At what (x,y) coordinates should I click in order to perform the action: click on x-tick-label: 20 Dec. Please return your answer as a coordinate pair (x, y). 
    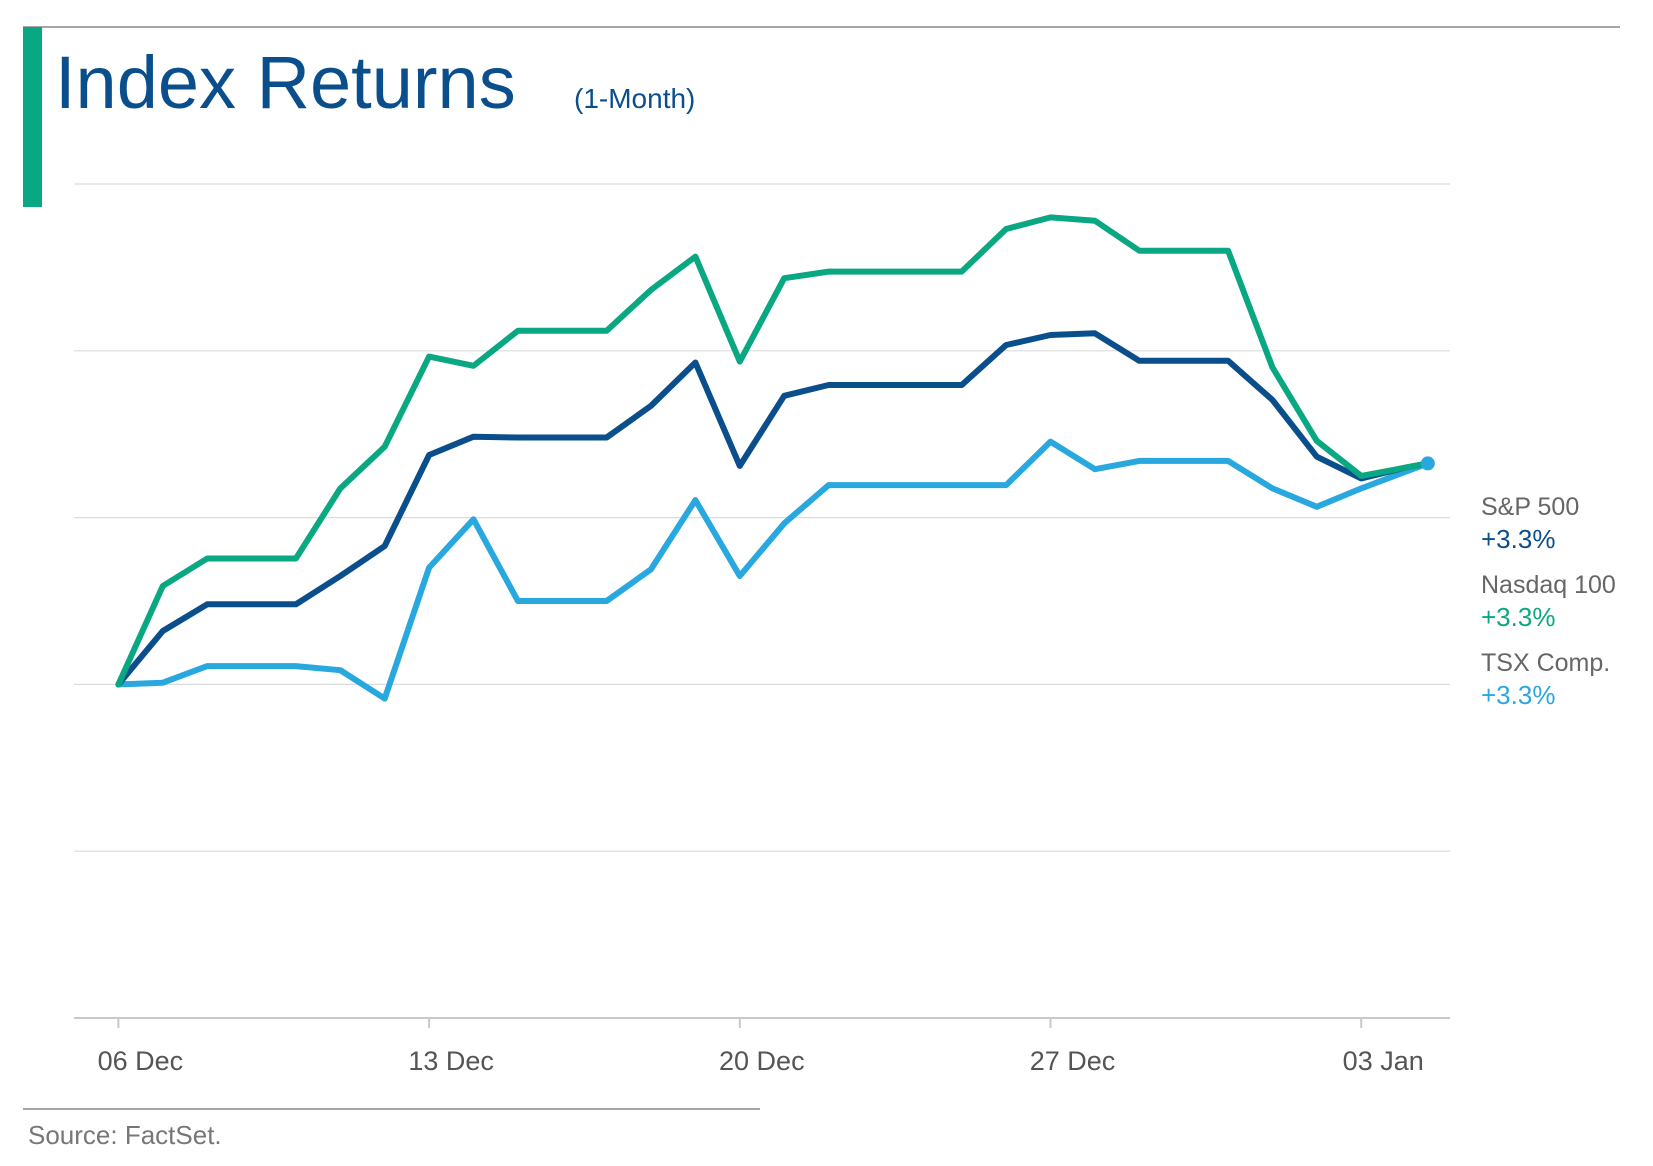
    Looking at the image, I should click on (762, 1061).